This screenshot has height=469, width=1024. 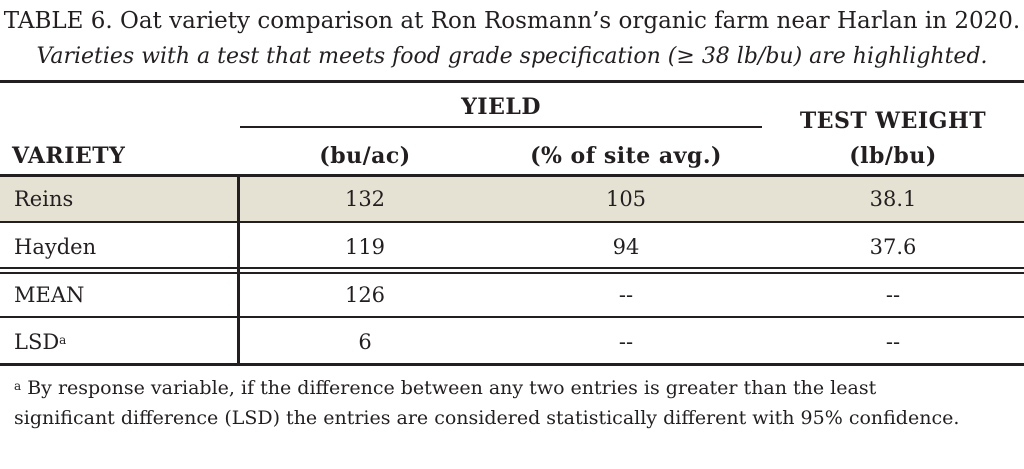 What do you see at coordinates (512, 273) in the screenshot?
I see `summary-double-rule-bottom` at bounding box center [512, 273].